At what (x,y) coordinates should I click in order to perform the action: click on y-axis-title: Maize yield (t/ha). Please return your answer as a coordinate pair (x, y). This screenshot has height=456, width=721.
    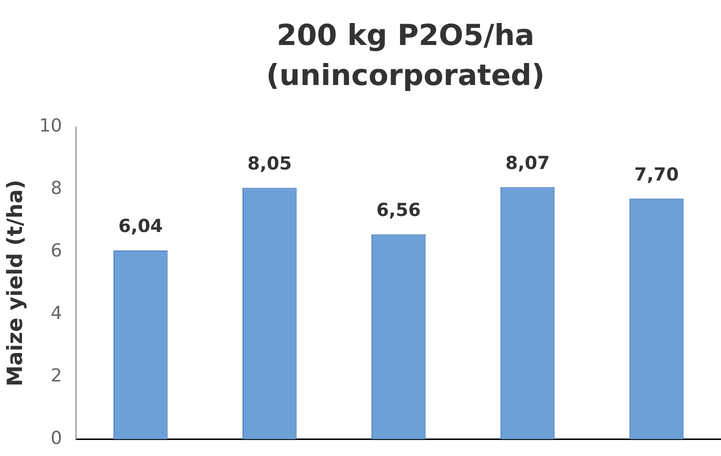
    Looking at the image, I should click on (15, 283).